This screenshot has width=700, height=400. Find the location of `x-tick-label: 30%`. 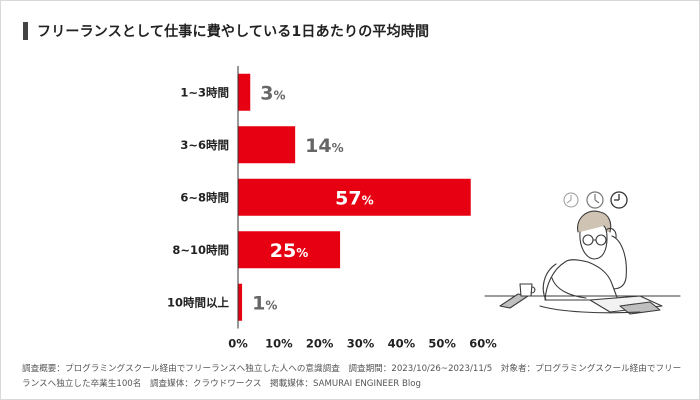

x-tick-label: 30% is located at coordinates (361, 344).